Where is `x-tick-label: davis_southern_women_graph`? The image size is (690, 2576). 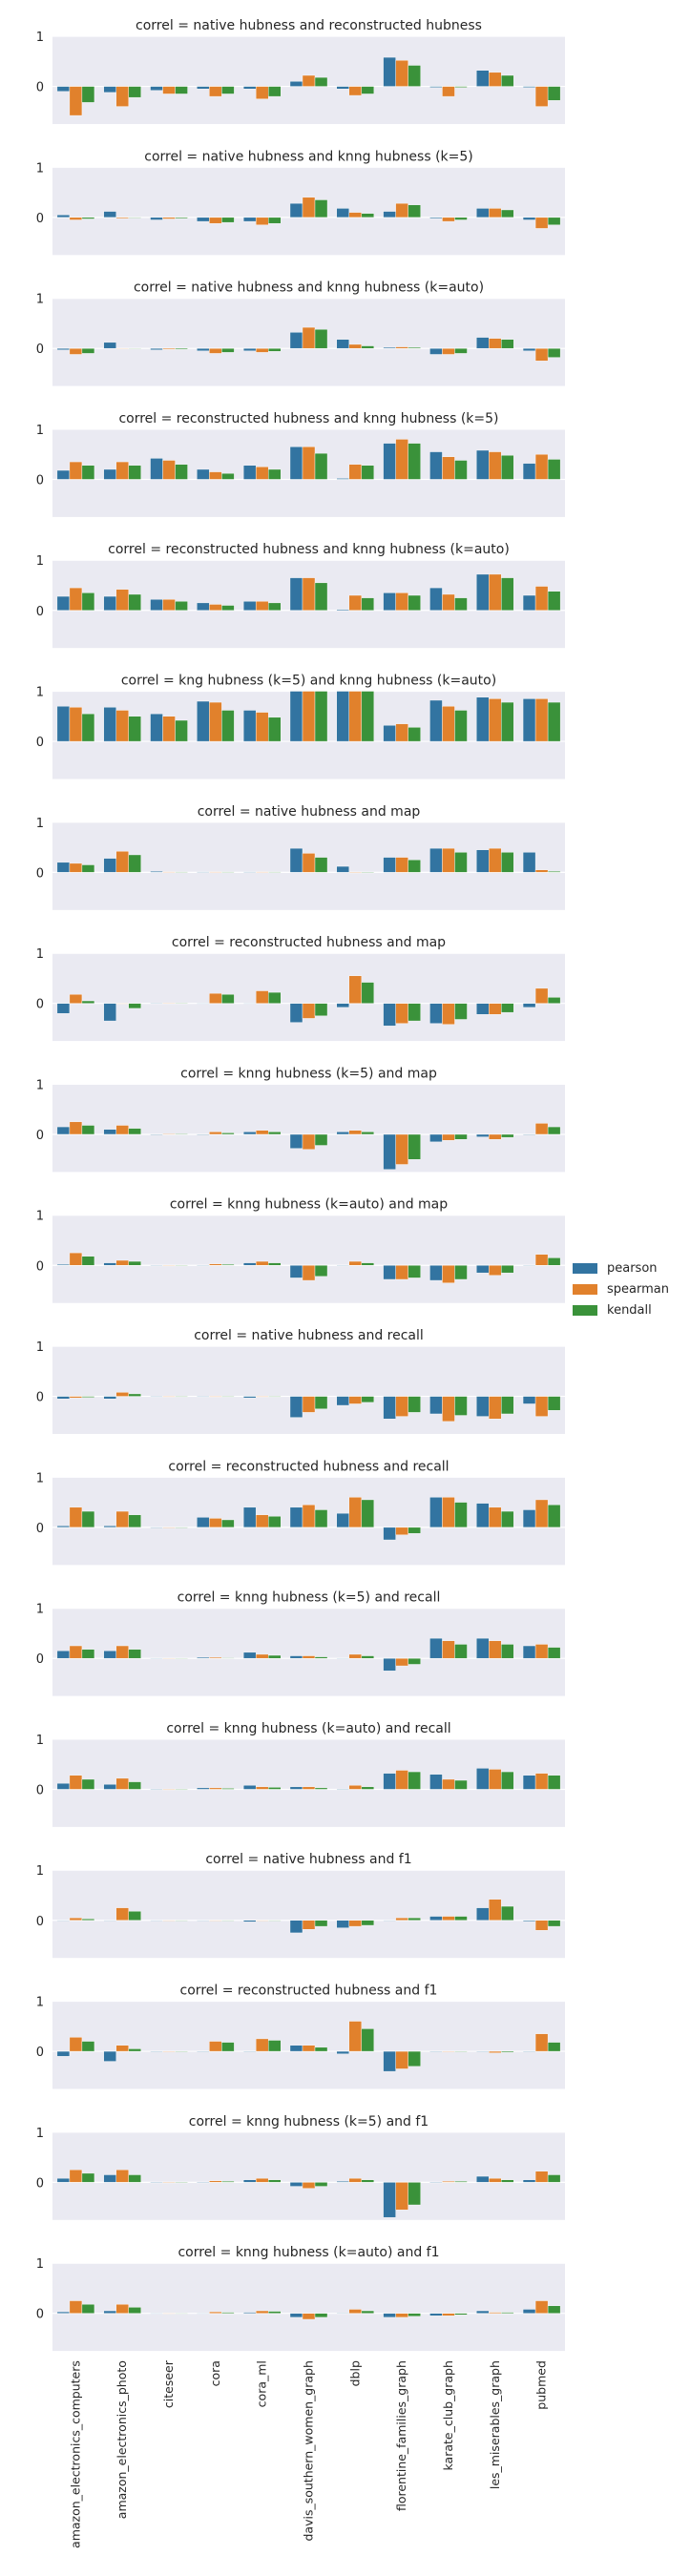
x-tick-label: davis_southern_women_graph is located at coordinates (309, 2450).